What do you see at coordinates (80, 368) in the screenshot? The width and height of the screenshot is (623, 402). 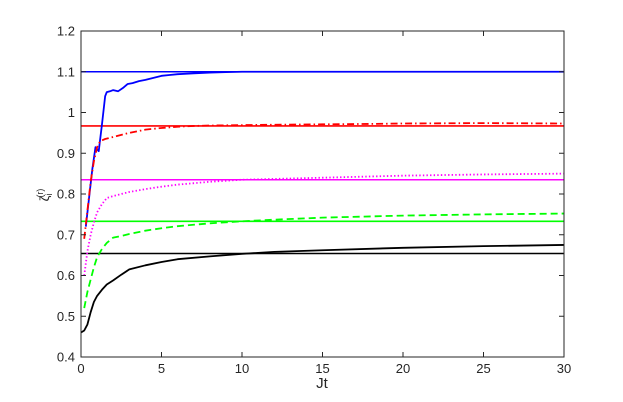 I see `x-tick-label: 0` at bounding box center [80, 368].